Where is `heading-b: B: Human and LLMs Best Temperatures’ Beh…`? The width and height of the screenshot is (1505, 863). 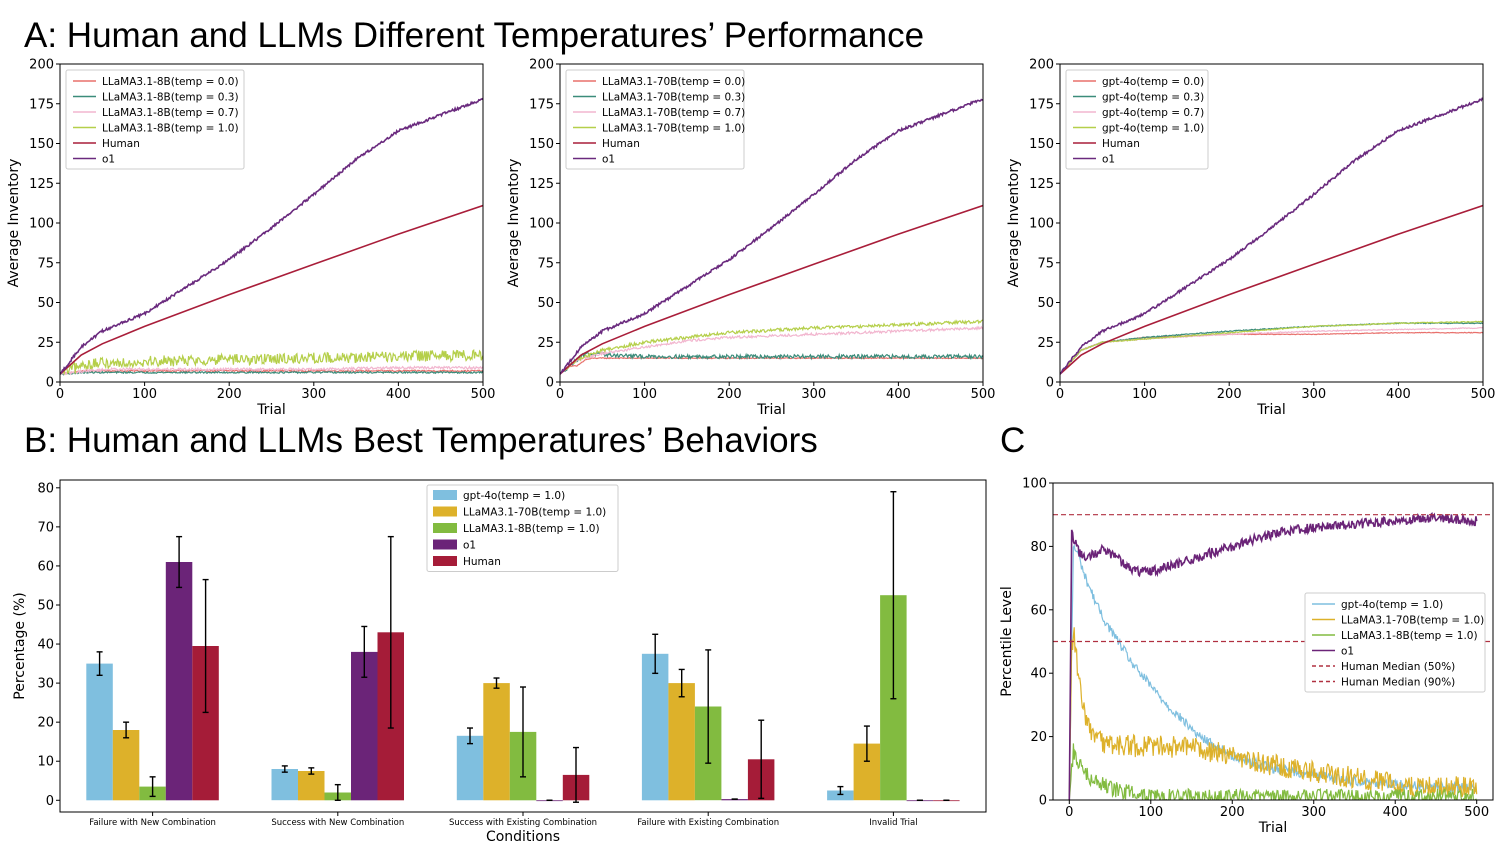
heading-b: B: Human and LLMs Best Temperatures’ Beh… is located at coordinates (421, 440).